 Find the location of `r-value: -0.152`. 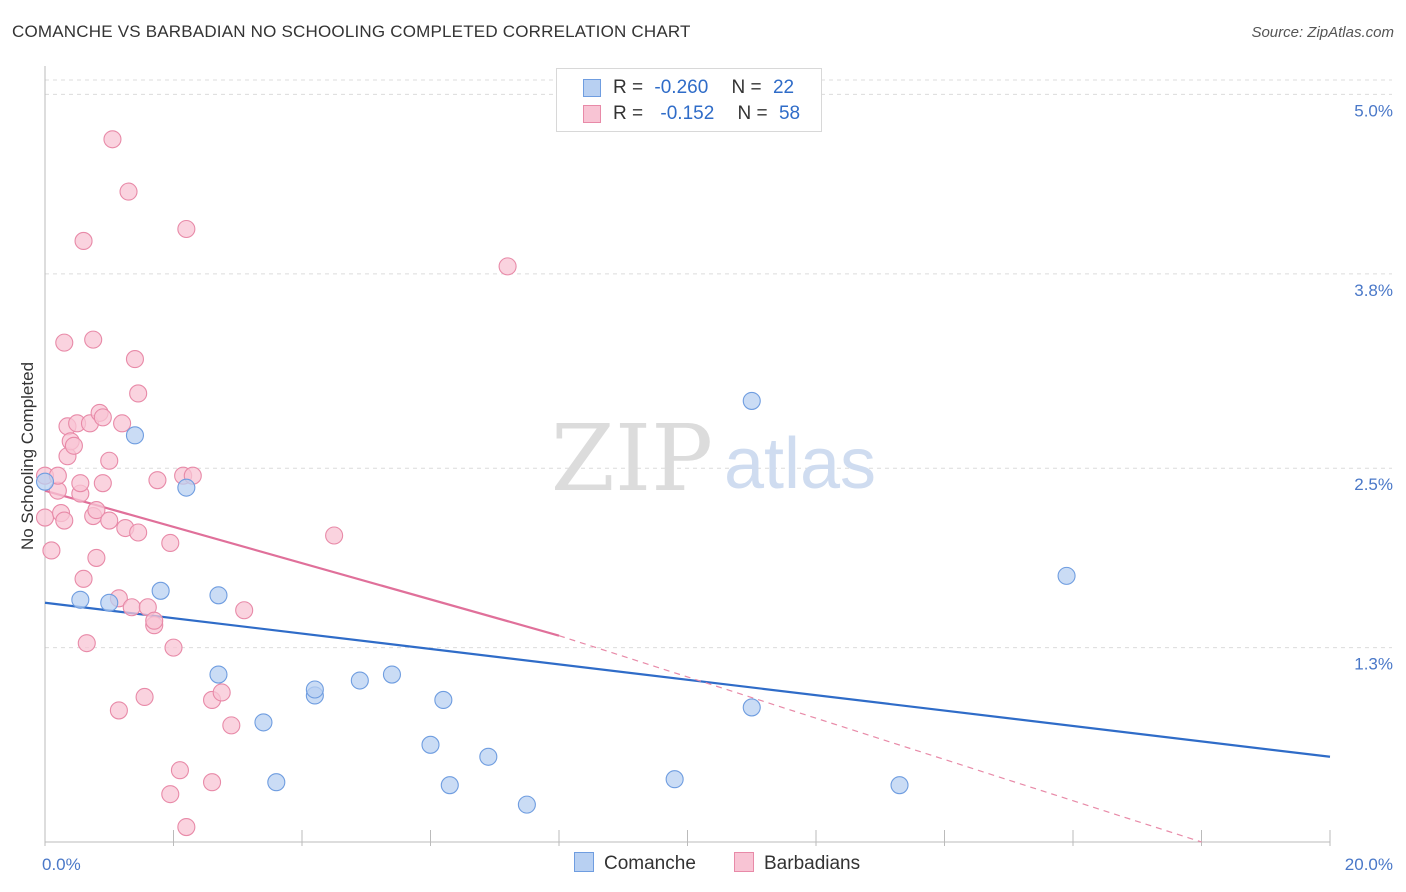

r-value: -0.152 is located at coordinates (687, 113).